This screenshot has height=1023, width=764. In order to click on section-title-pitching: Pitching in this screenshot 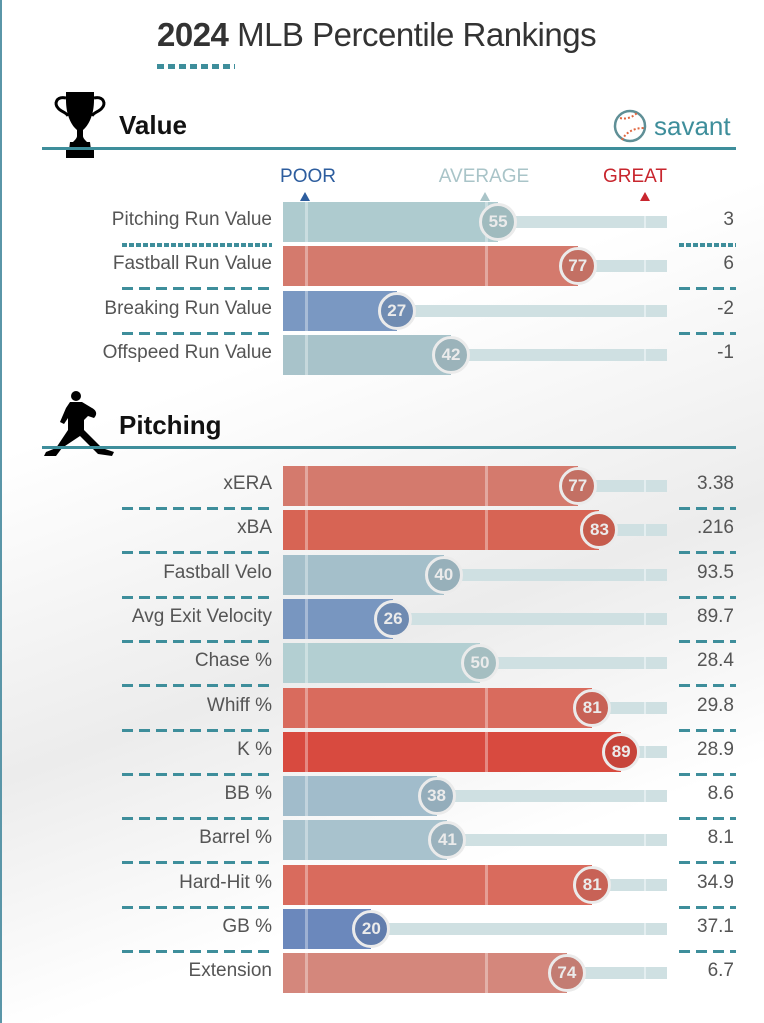, I will do `click(170, 425)`.